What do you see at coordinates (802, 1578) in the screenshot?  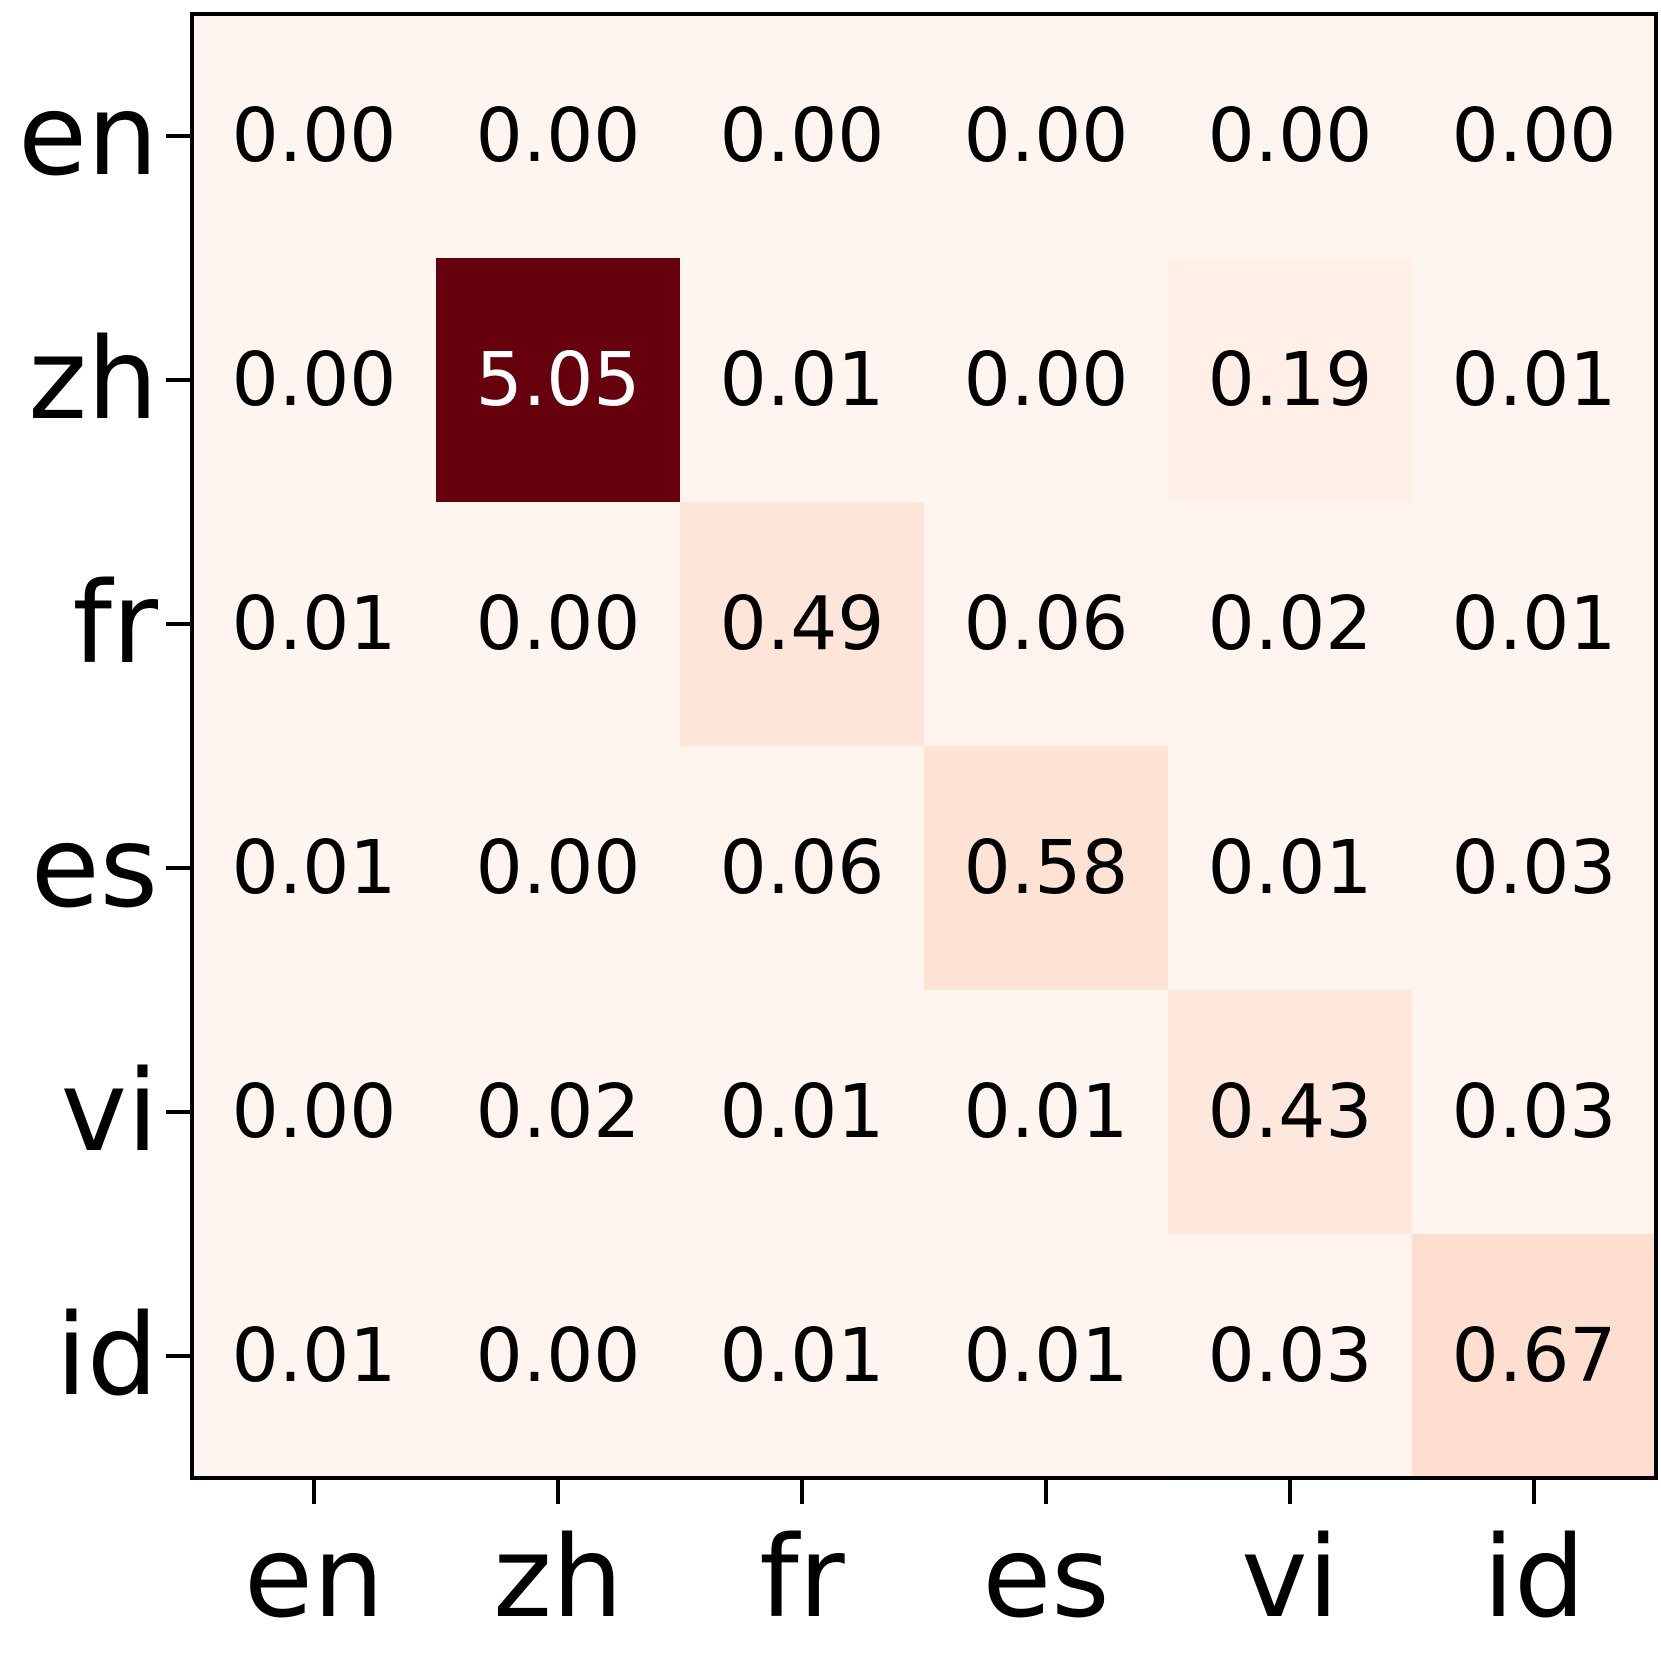 I see `x-tick-label: fr` at bounding box center [802, 1578].